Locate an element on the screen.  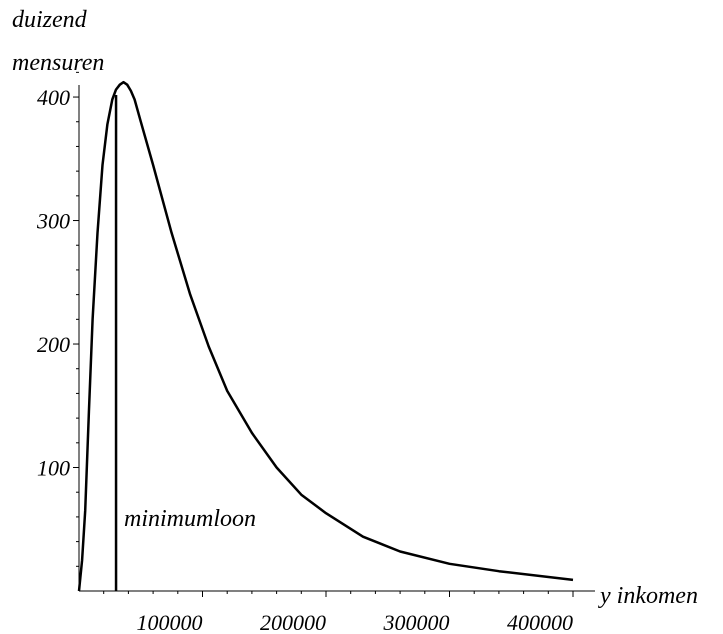
x-axis-label: y inkomen is located at coordinates (648, 596).